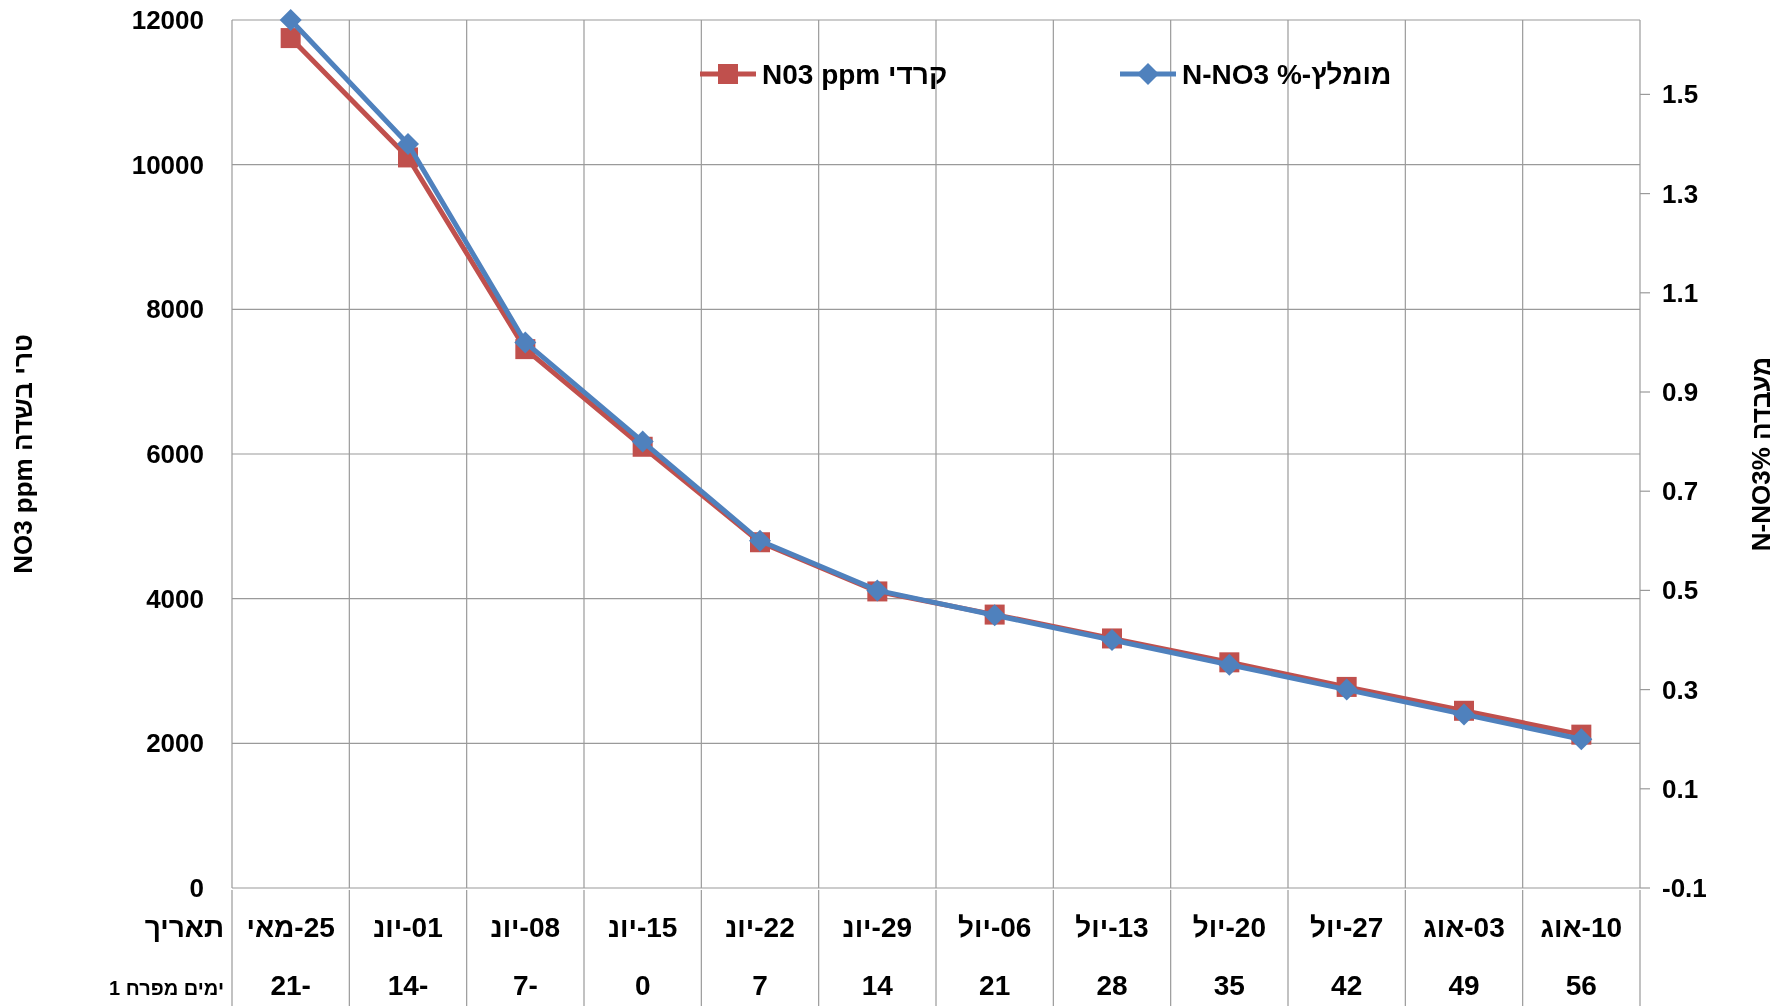 The image size is (1788, 1006). Describe the element at coordinates (175, 598) in the screenshot. I see `y-tick-label: 4000` at that location.